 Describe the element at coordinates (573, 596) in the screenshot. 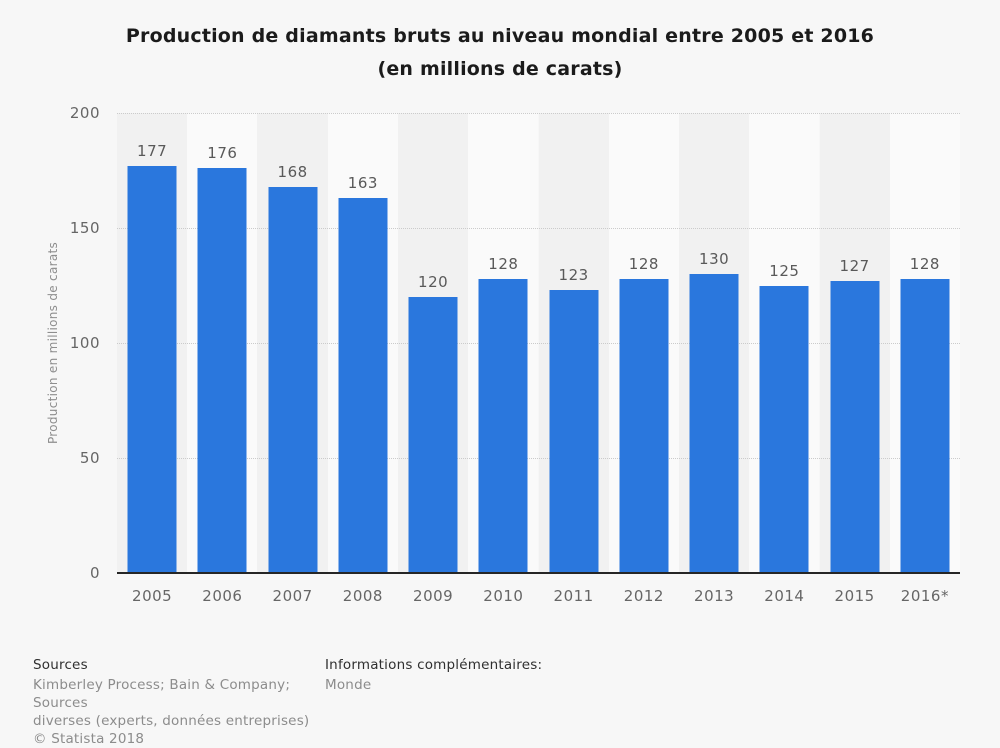

I see `x-tick-label-2011: 2011` at that location.